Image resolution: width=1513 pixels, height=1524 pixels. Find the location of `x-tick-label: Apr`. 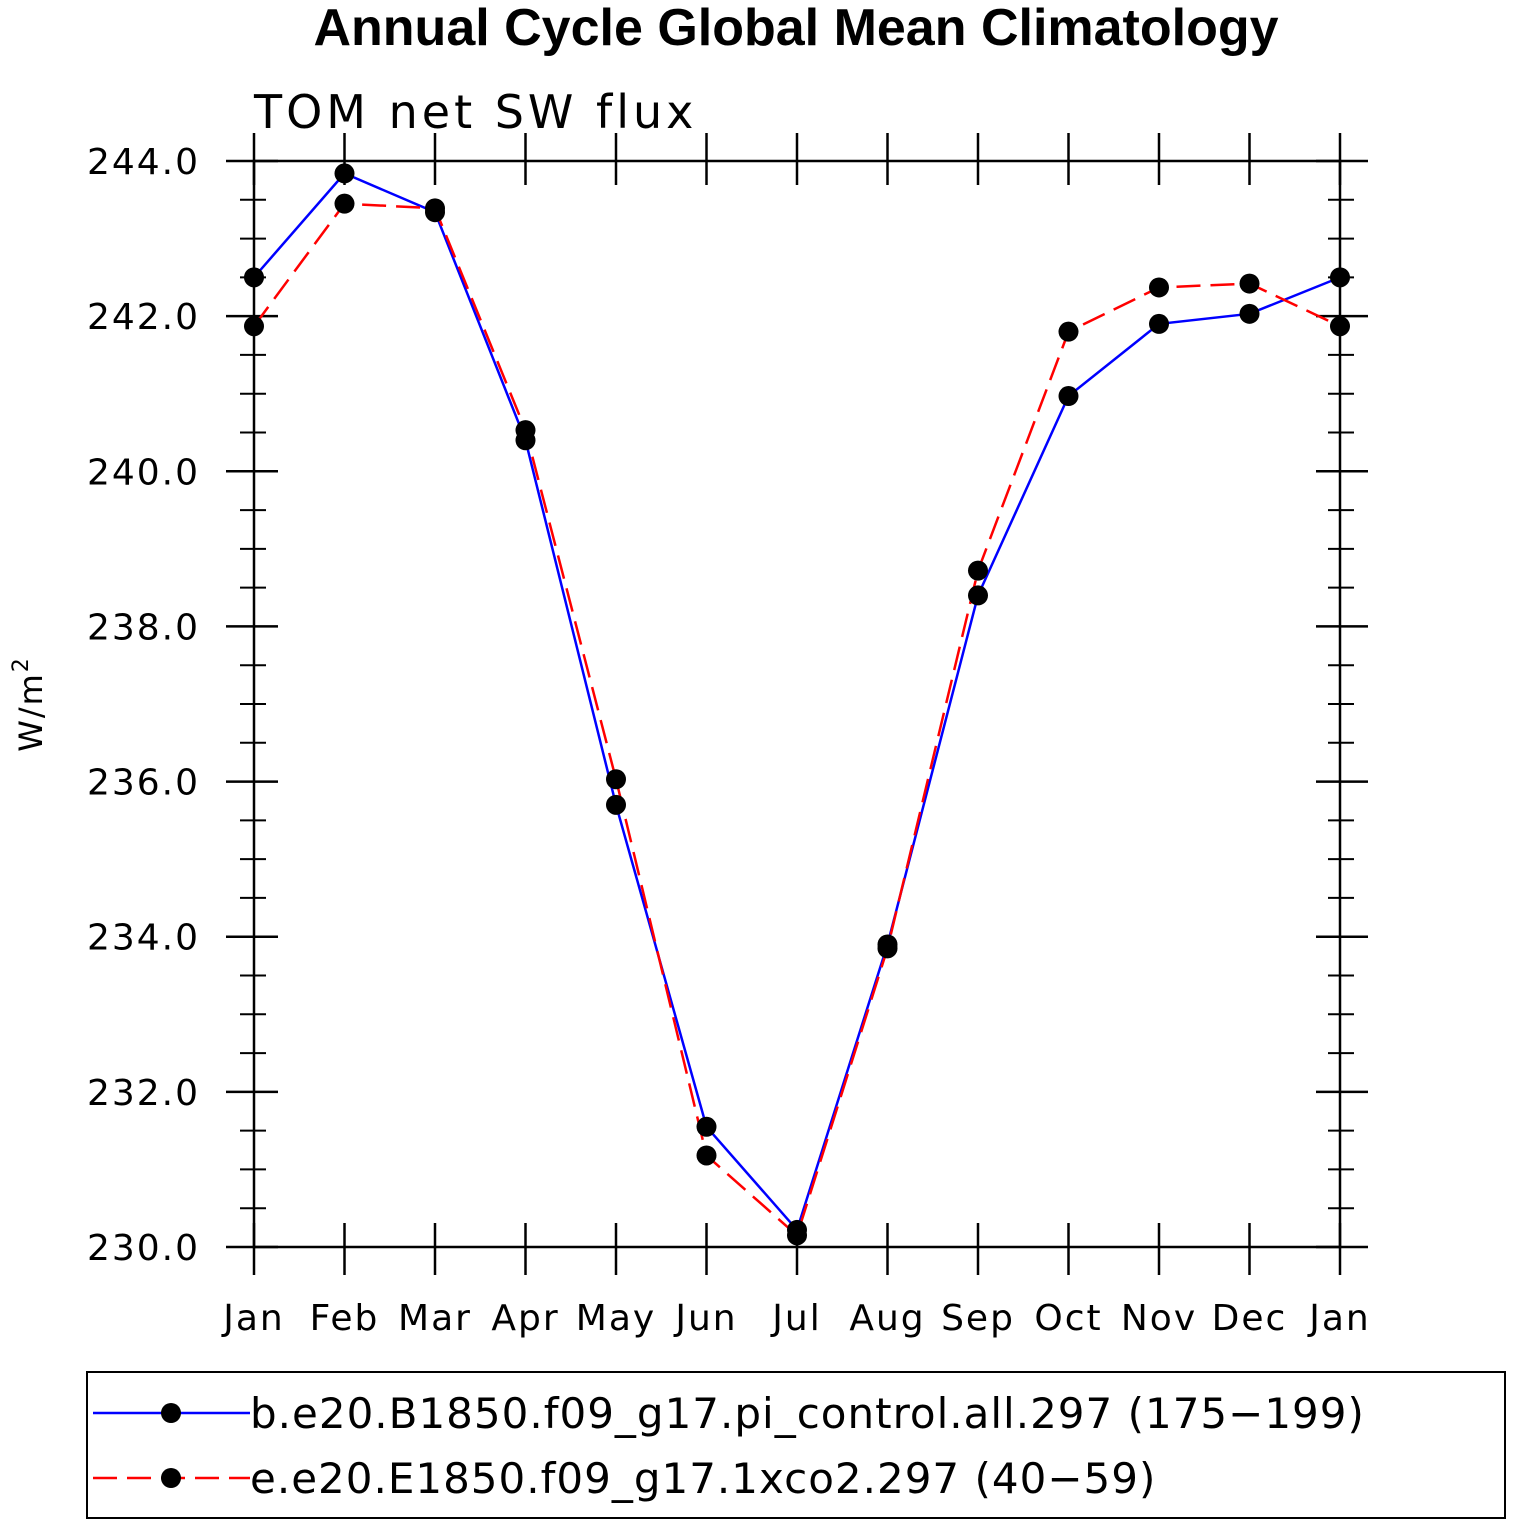

x-tick-label: Apr is located at coordinates (525, 1318).